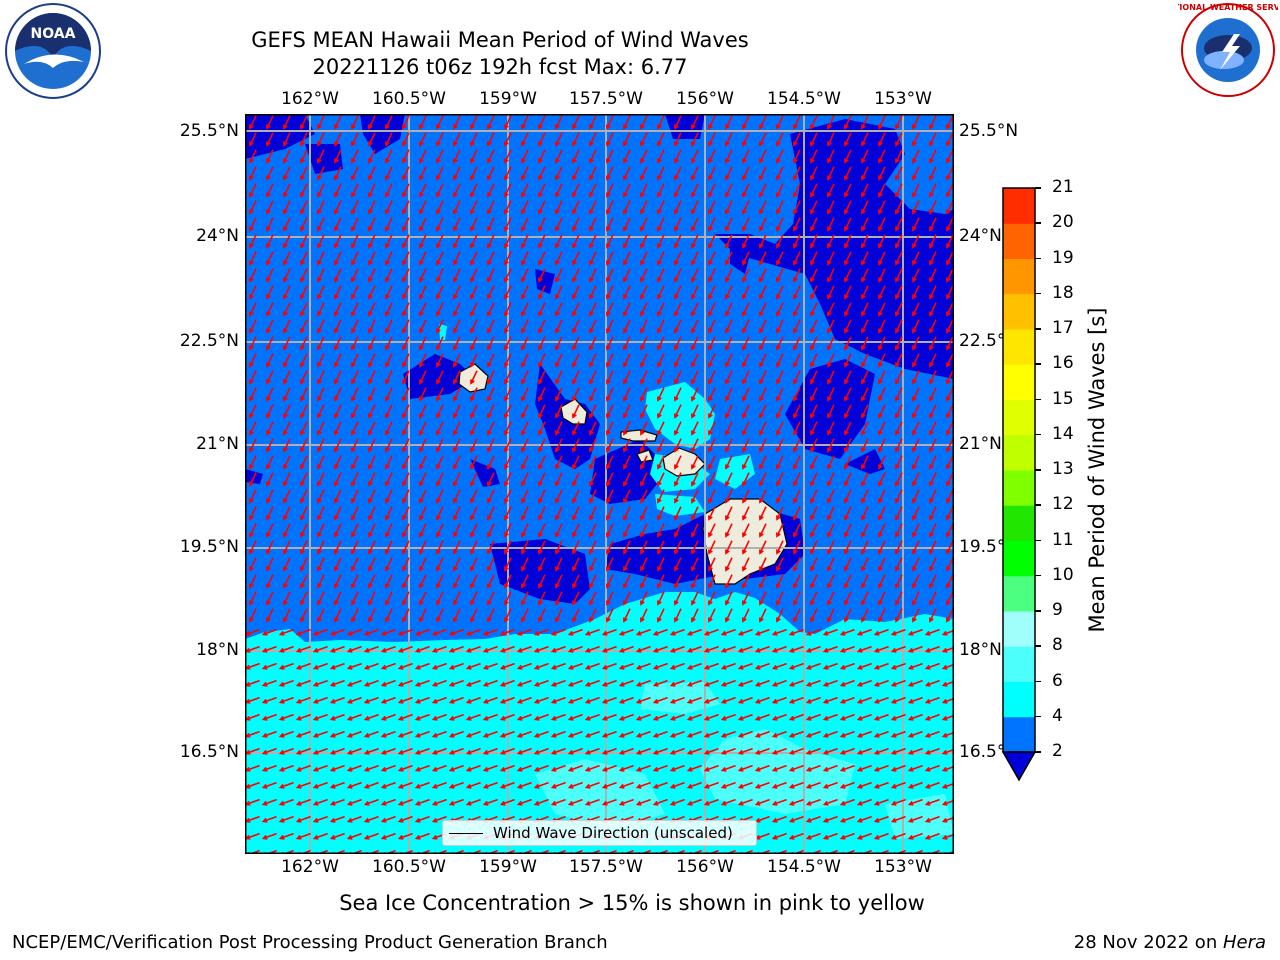  Describe the element at coordinates (209, 752) in the screenshot. I see `lat-tick-left: 16.5°N` at that location.